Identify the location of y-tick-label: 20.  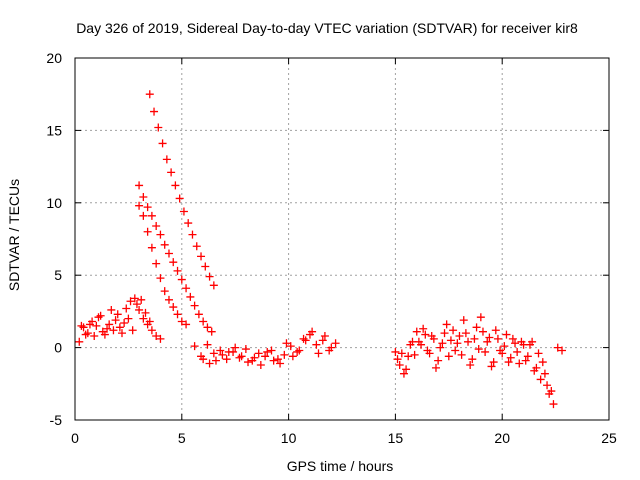
(54, 58).